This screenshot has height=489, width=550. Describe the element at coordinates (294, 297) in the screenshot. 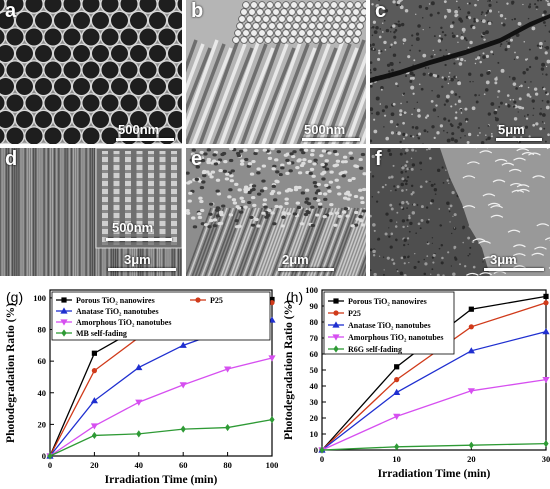

I see `chart-panel-label: (h)` at that location.